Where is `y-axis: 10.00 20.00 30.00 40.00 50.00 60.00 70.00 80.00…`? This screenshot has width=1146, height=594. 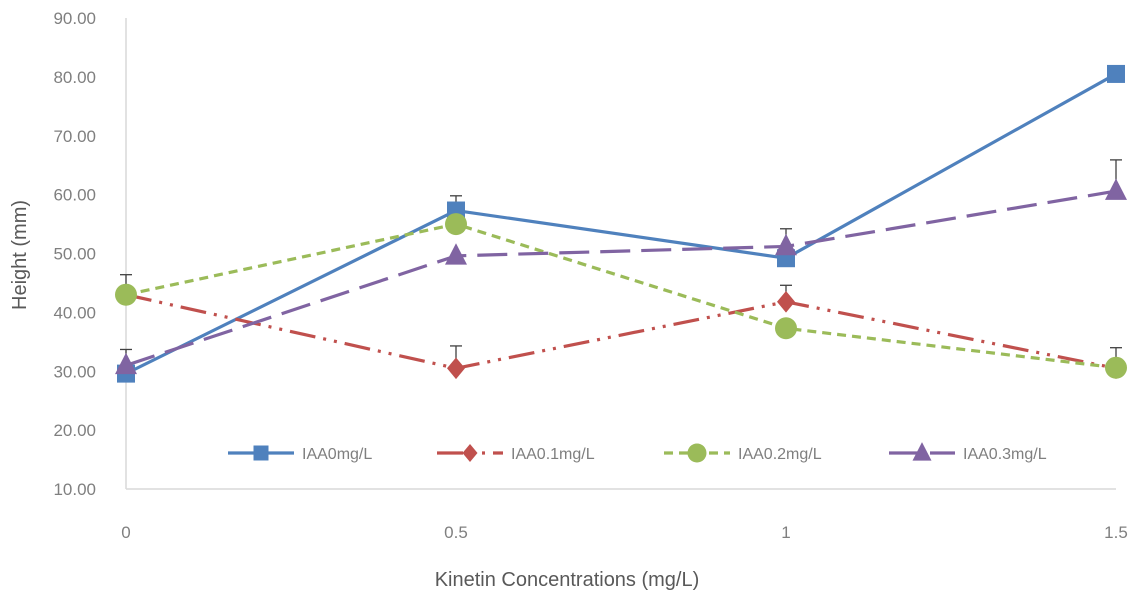 y-axis: 10.00 20.00 30.00 40.00 50.00 60.00 70.00 80.00… is located at coordinates (90, 254).